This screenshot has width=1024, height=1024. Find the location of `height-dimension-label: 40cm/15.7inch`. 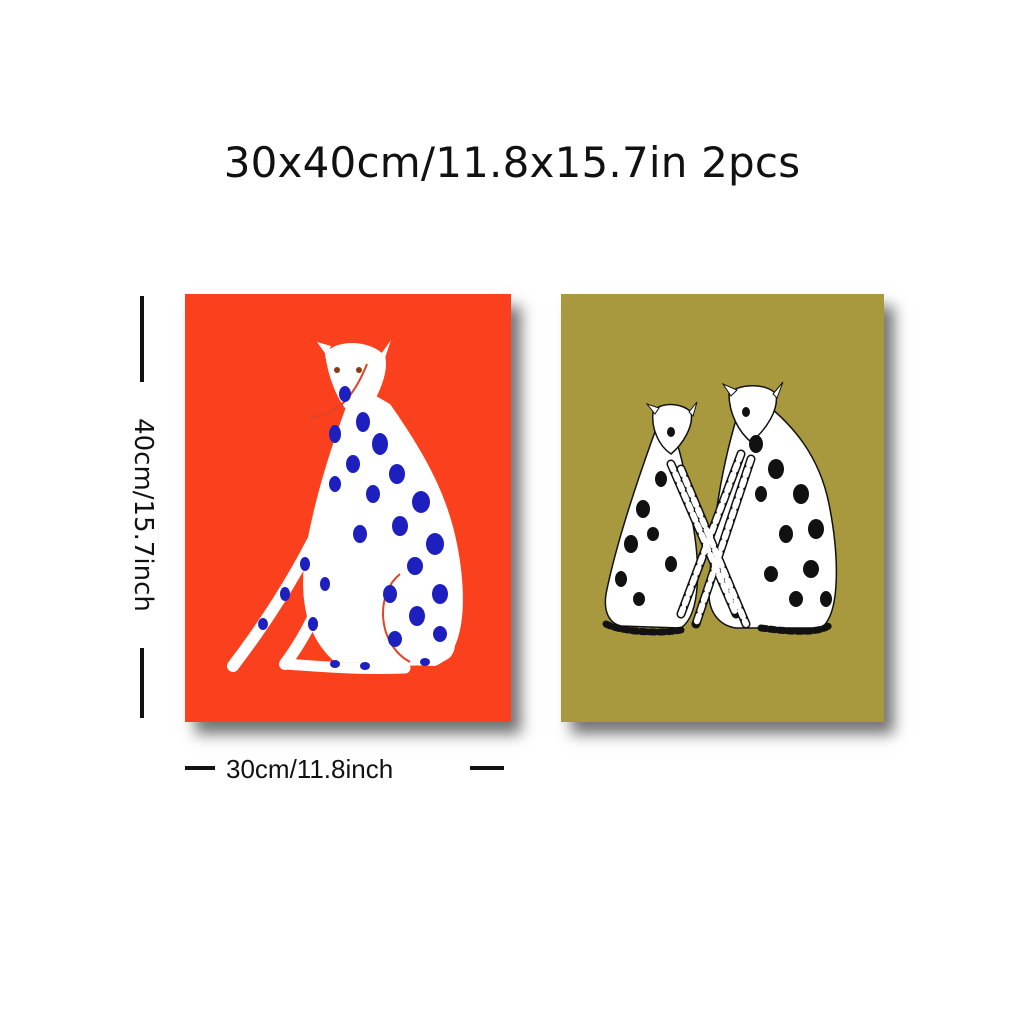

height-dimension-label: 40cm/15.7inch is located at coordinates (143, 515).